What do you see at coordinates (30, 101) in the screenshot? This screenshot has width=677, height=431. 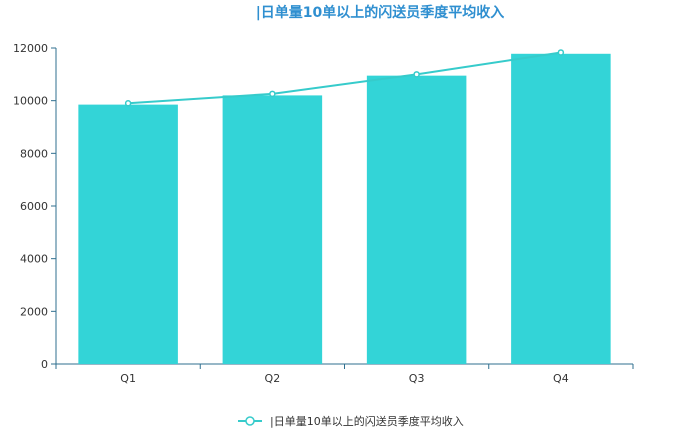 I see `y-tick-label: 10000` at bounding box center [30, 101].